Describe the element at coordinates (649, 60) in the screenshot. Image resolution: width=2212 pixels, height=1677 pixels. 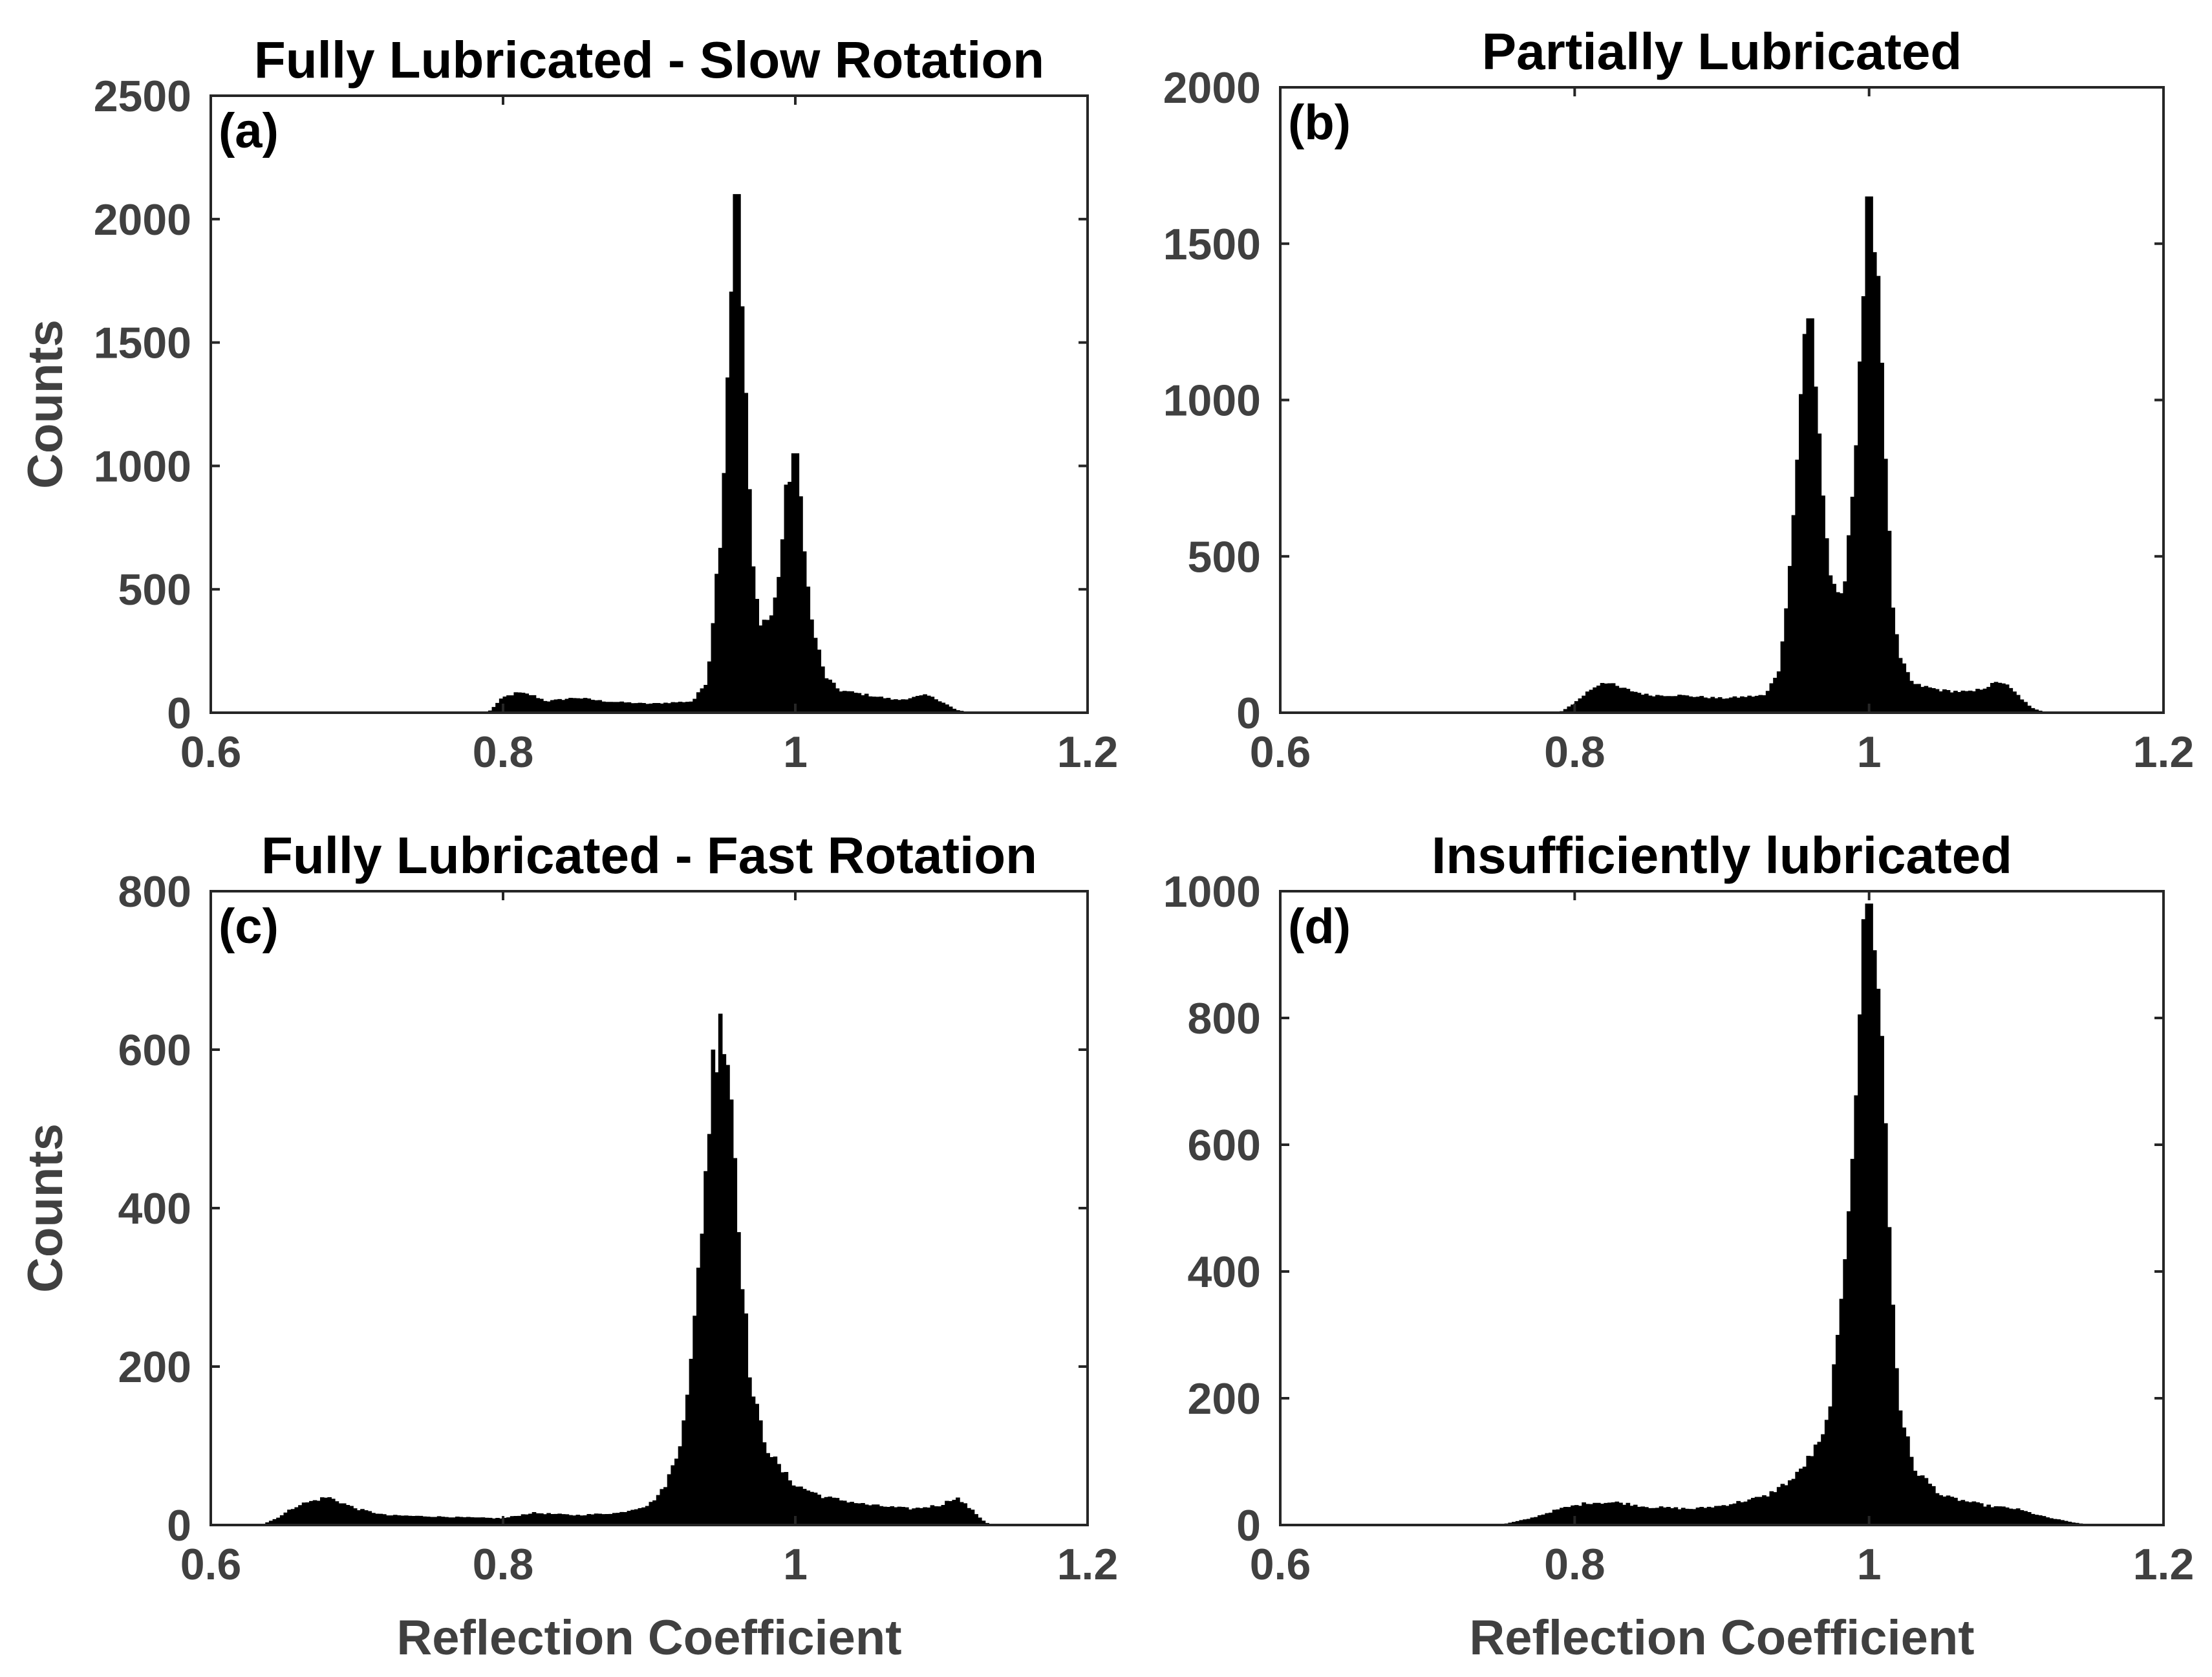
I see `panel-title: Fully Lubricated - Slow Rotation` at that location.